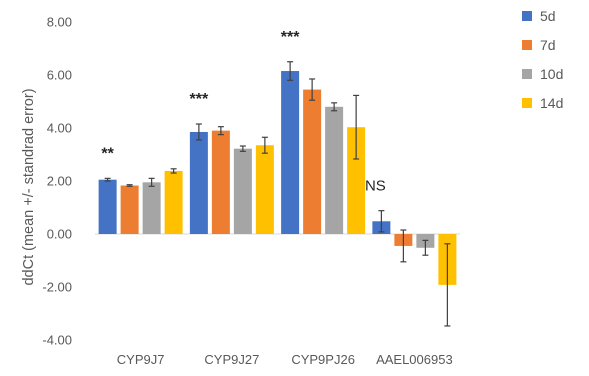 This screenshot has width=589, height=376. Describe the element at coordinates (539, 45) in the screenshot. I see `legend-item: 7d` at that location.